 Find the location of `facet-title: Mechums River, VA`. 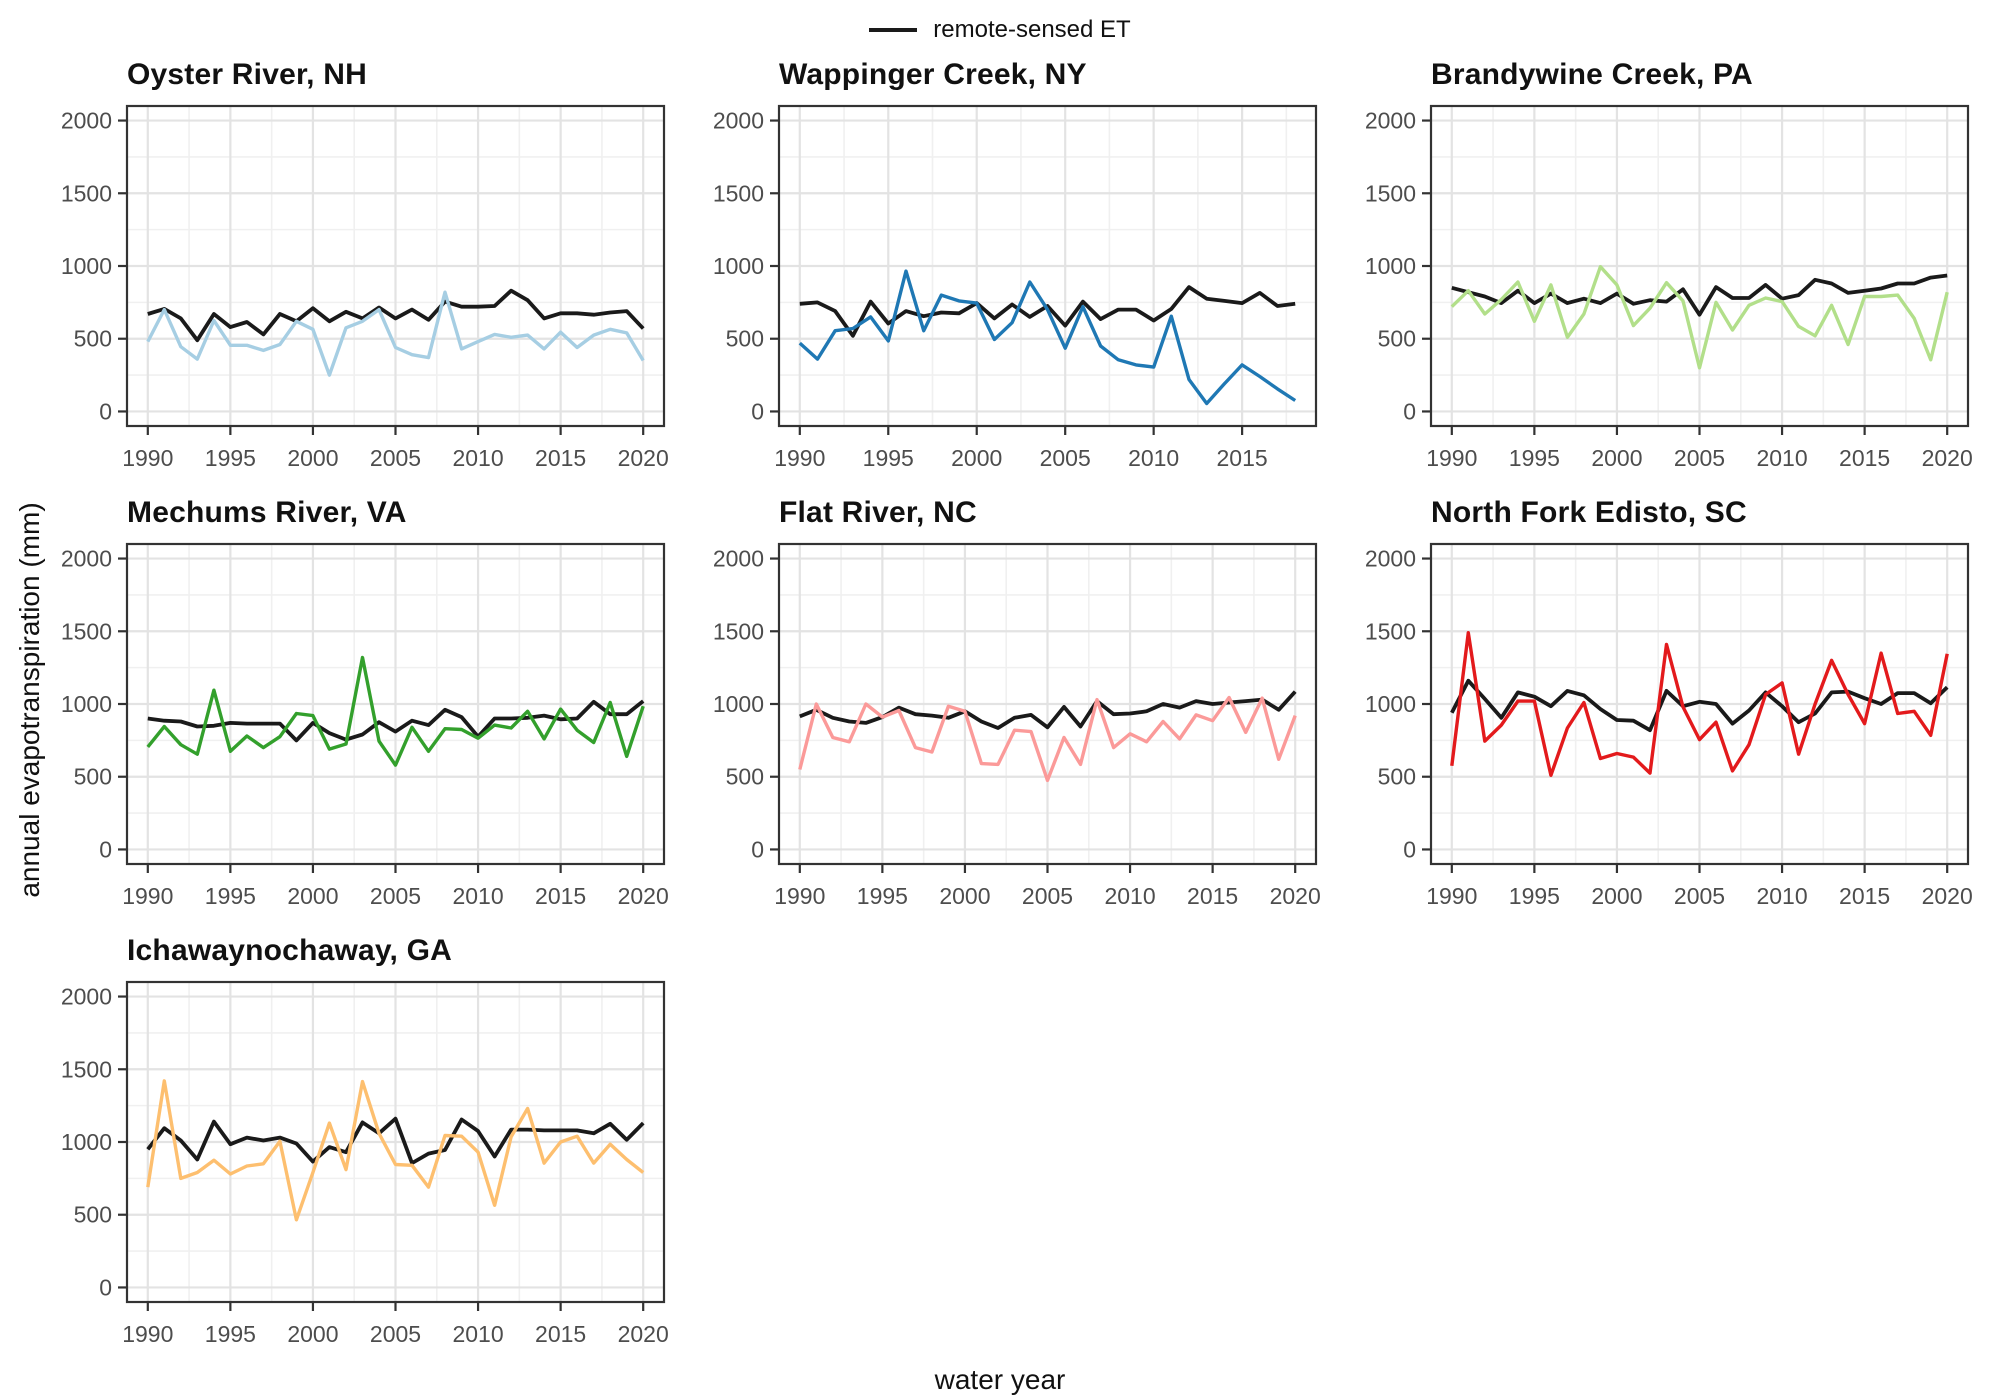

facet-title: Mechums River, VA is located at coordinates (267, 512).